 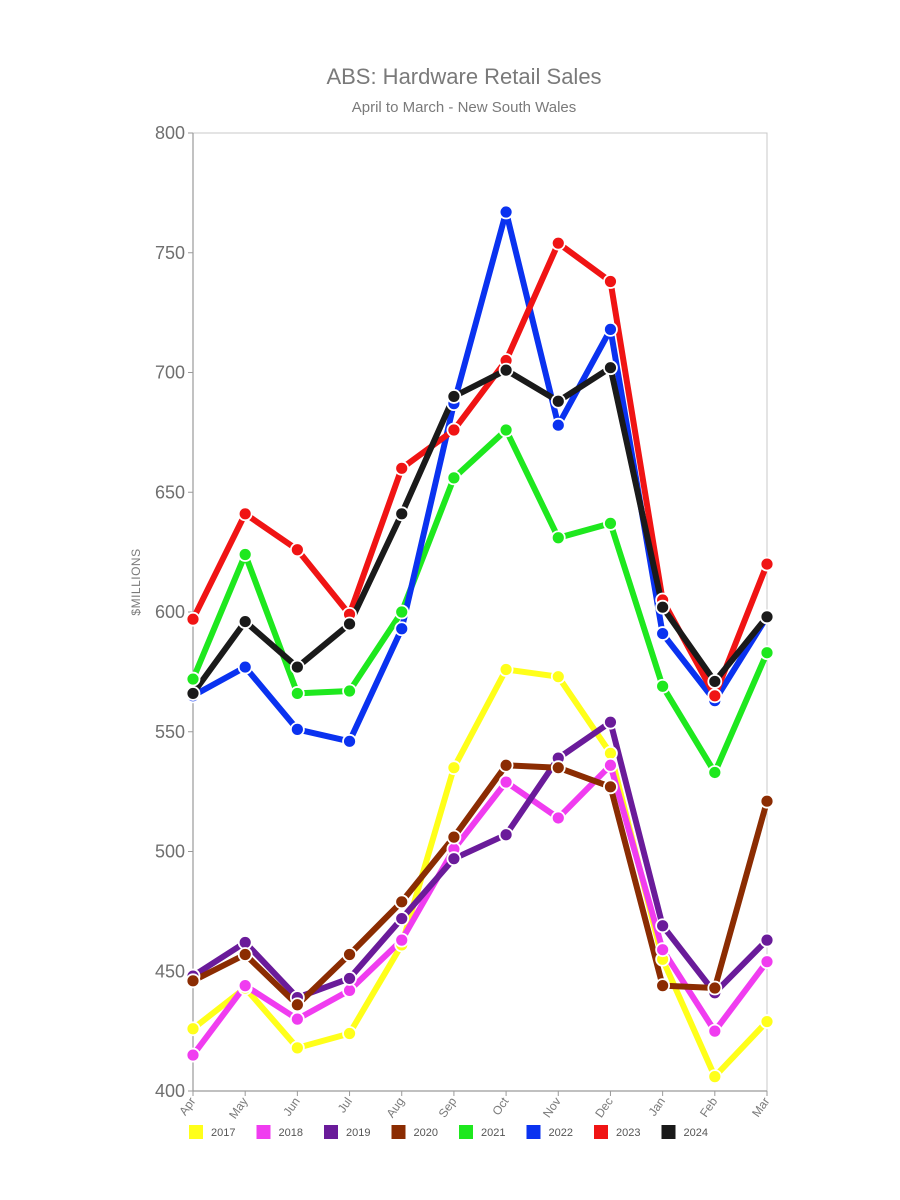 I want to click on data-point-2021-Oct, so click(x=506, y=430).